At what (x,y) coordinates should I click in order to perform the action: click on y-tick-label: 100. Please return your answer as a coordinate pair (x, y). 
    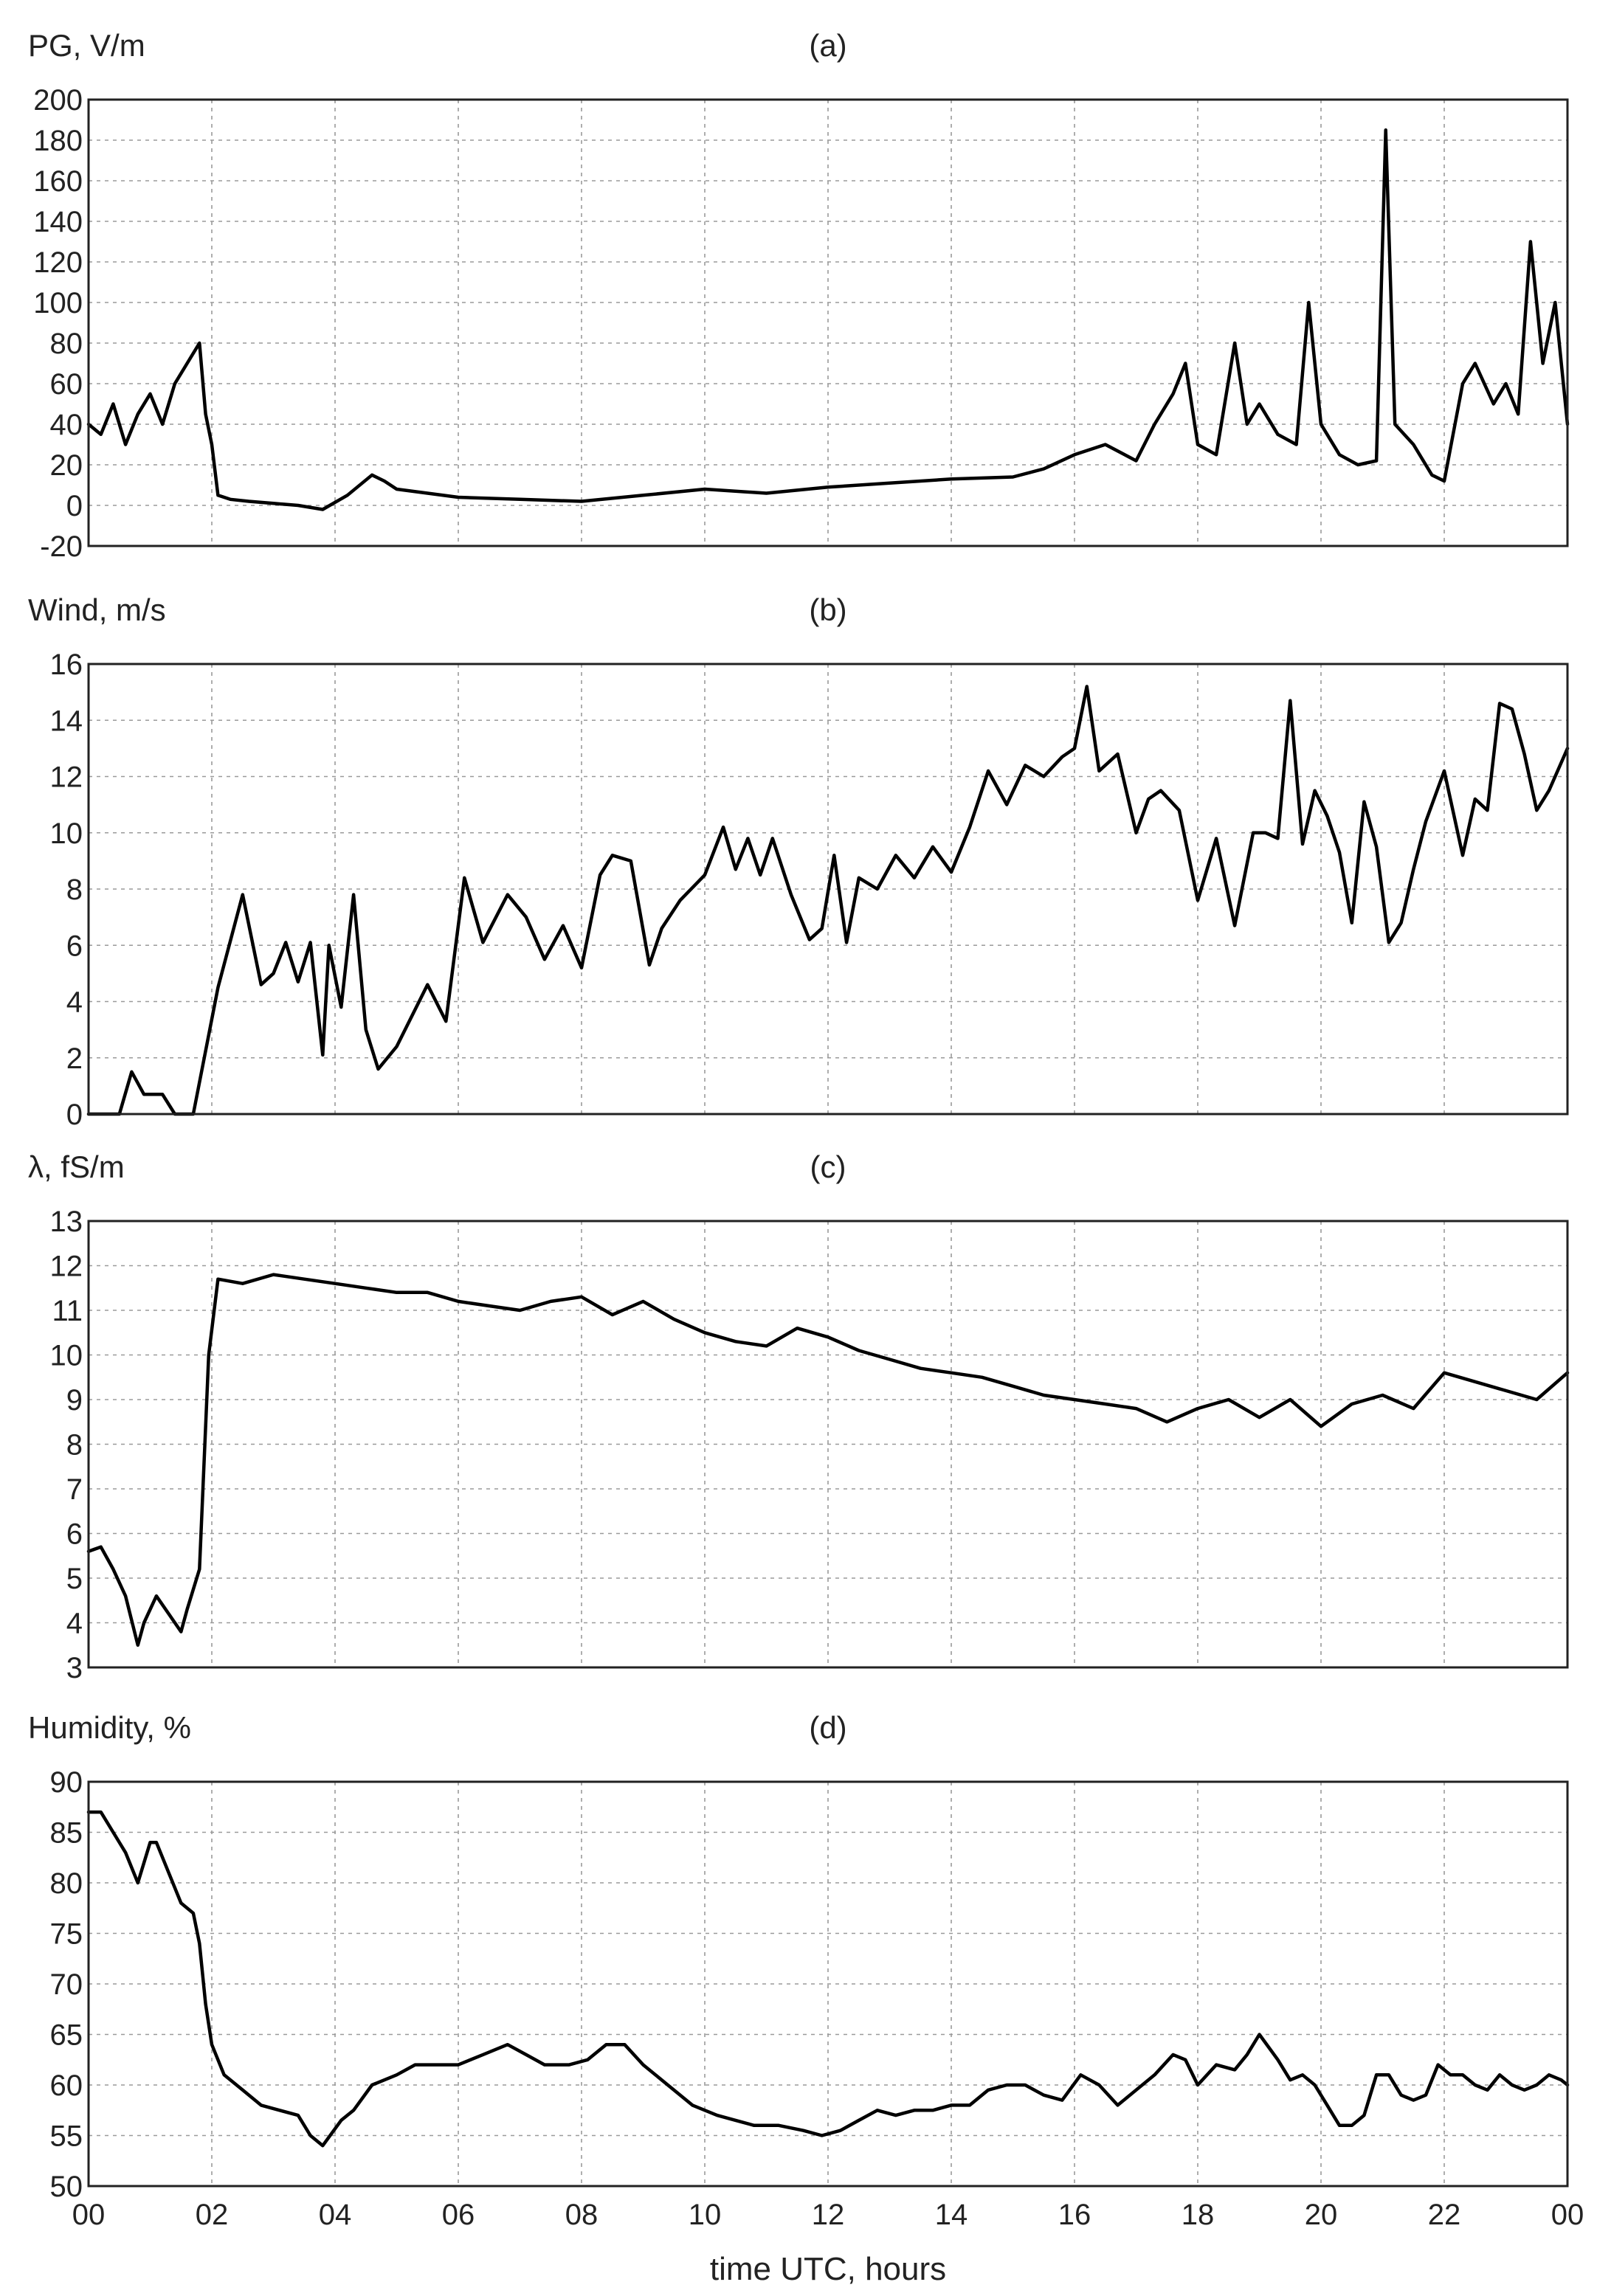
    Looking at the image, I should click on (58, 303).